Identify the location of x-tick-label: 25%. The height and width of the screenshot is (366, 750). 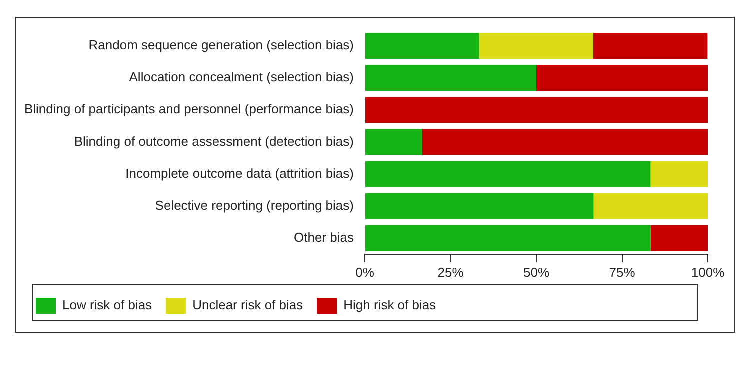
(451, 272).